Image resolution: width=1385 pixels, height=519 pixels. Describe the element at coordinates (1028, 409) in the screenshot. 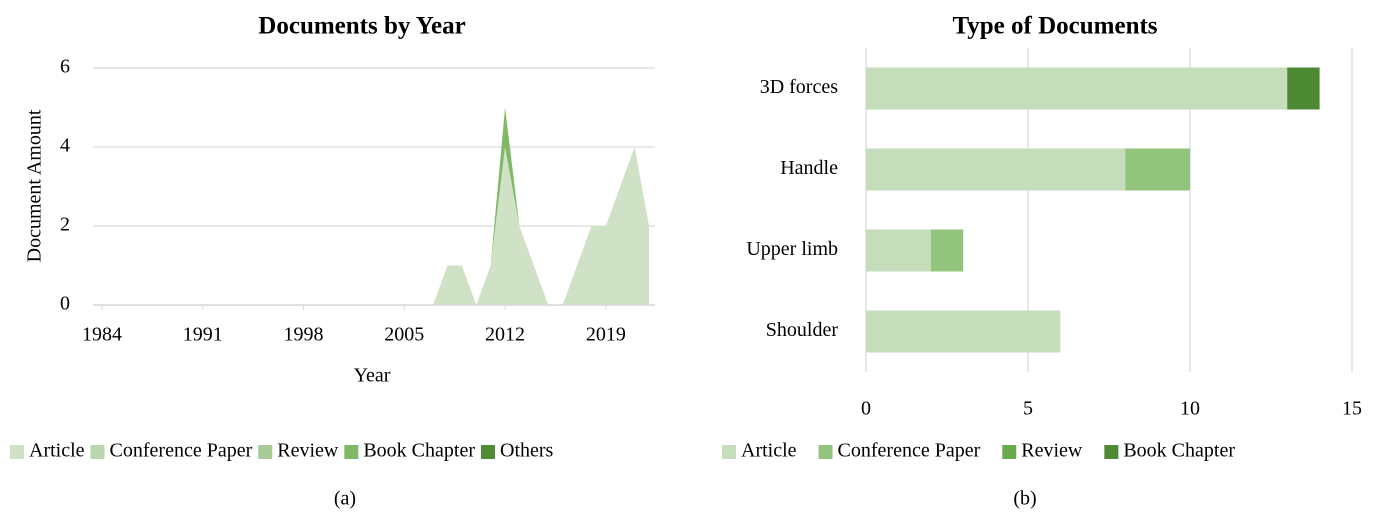

I see `x-tick-label: 5` at that location.